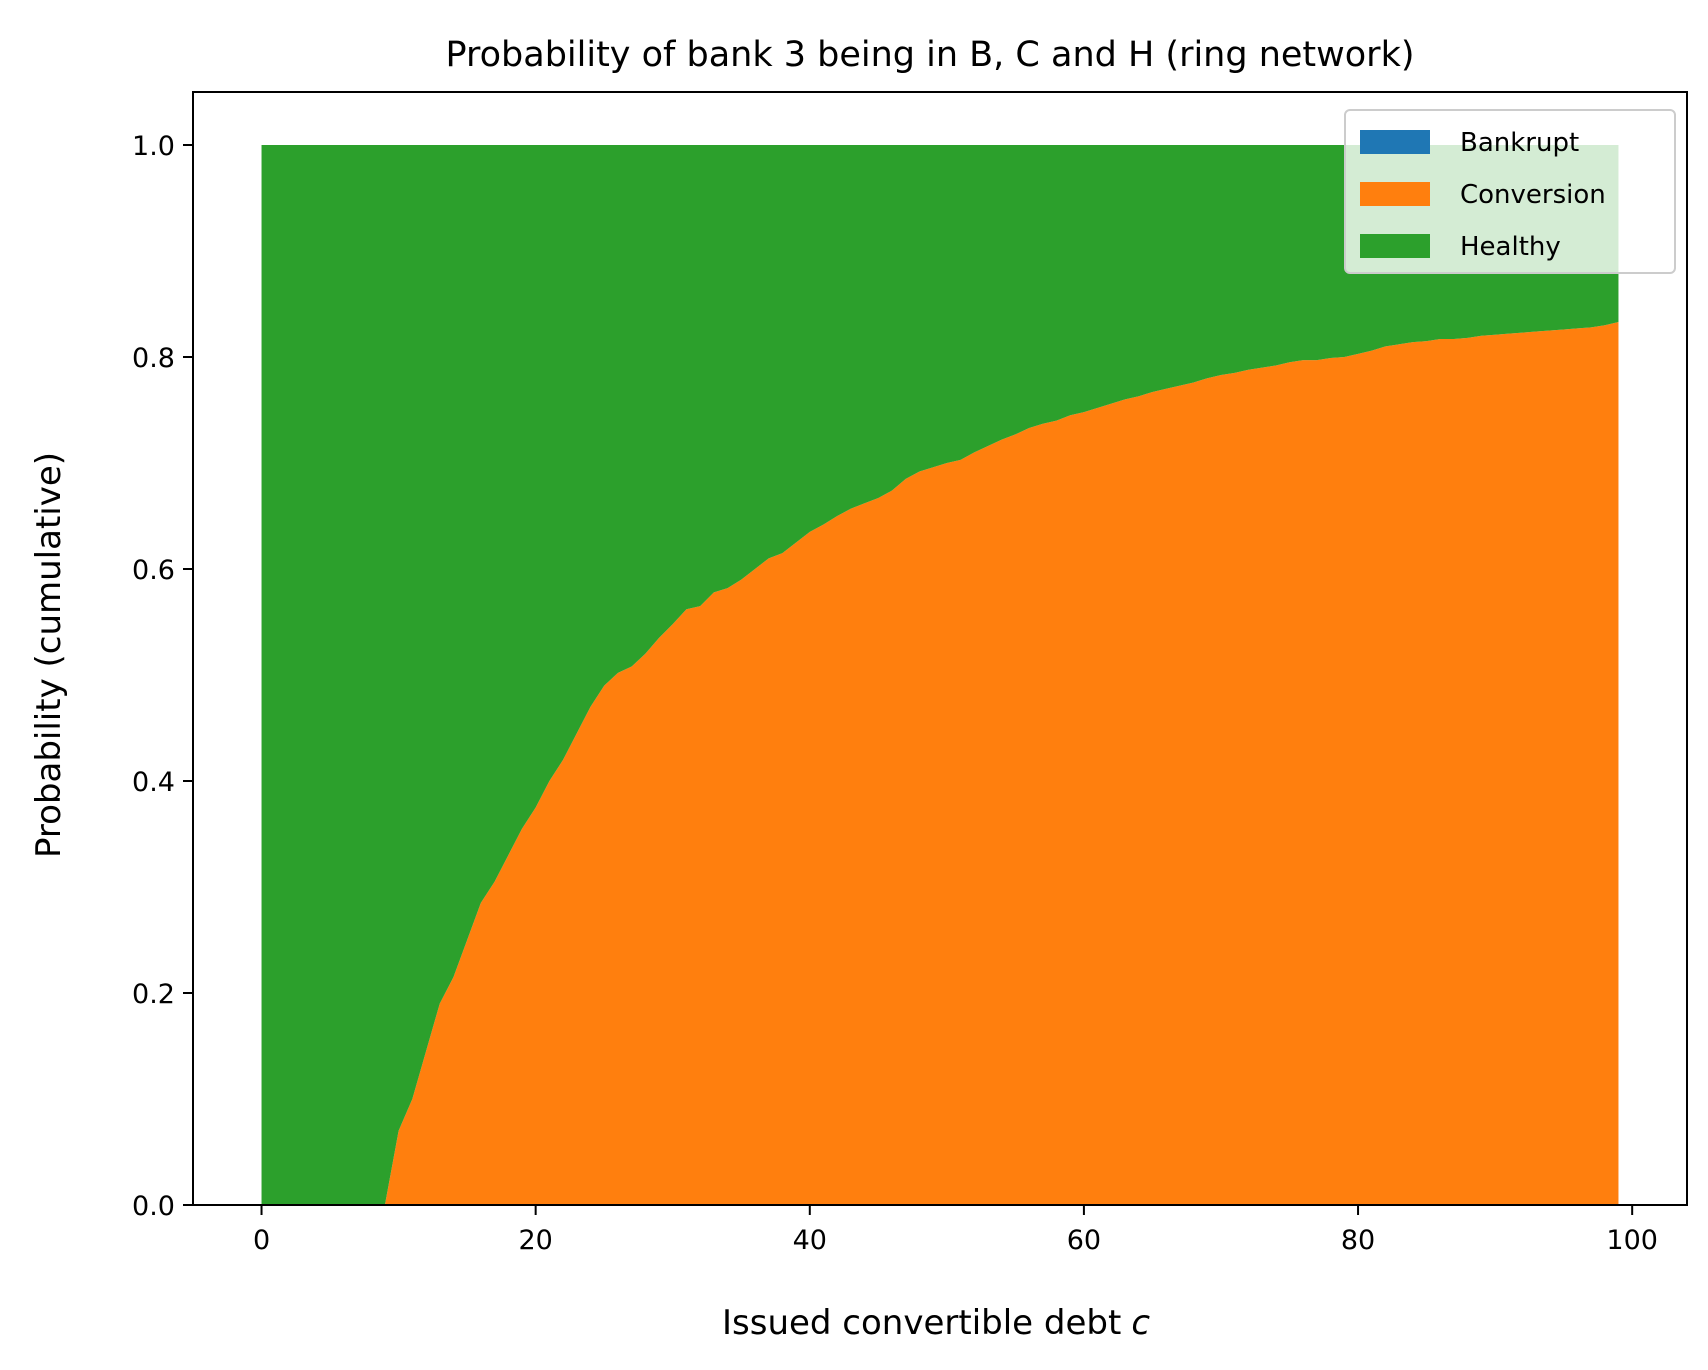  I want to click on y-tick-label: 0.8, so click(153, 358).